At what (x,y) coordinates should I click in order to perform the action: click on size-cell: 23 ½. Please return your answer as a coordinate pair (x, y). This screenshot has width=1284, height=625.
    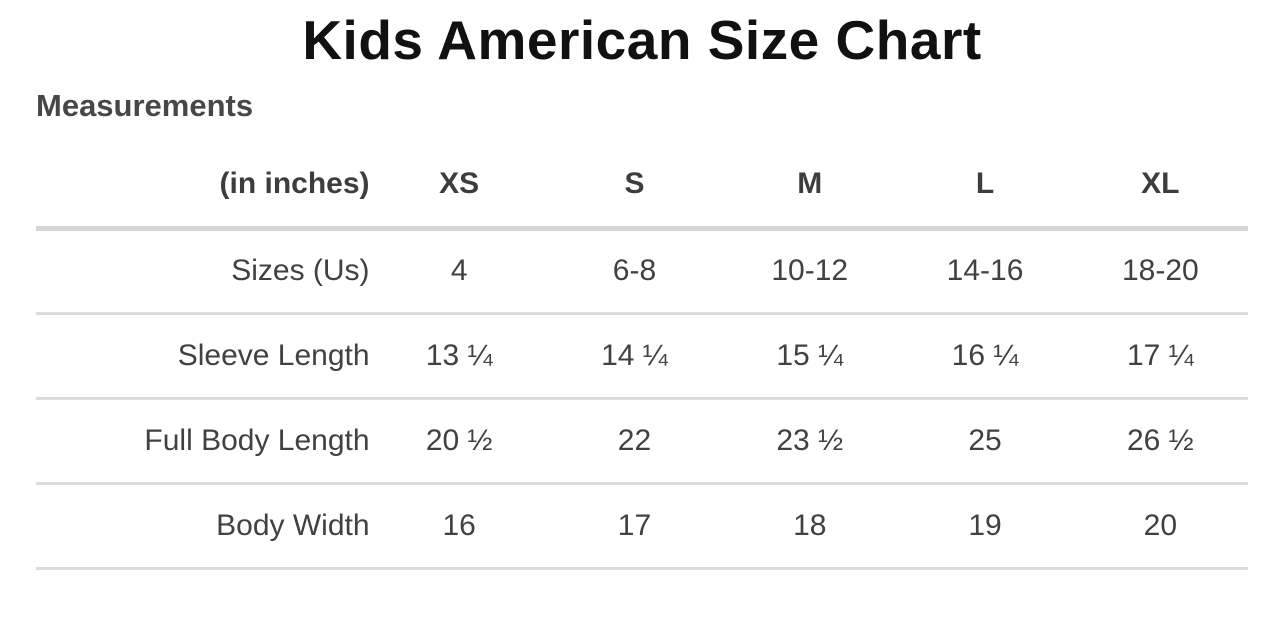
    Looking at the image, I should click on (810, 440).